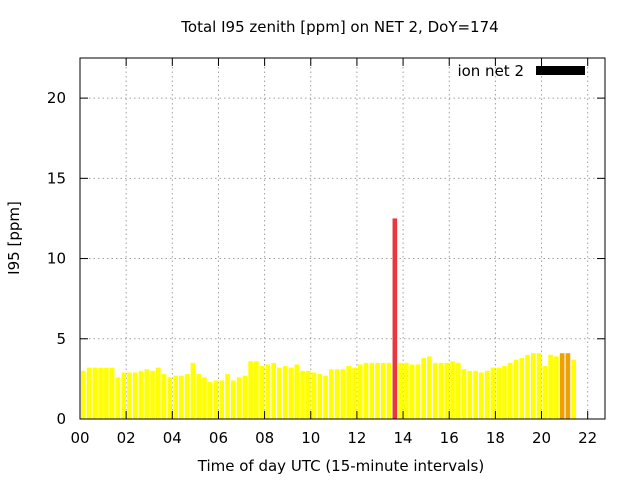 This screenshot has width=640, height=480. What do you see at coordinates (449, 438) in the screenshot?
I see `x-tick-label: 16` at bounding box center [449, 438].